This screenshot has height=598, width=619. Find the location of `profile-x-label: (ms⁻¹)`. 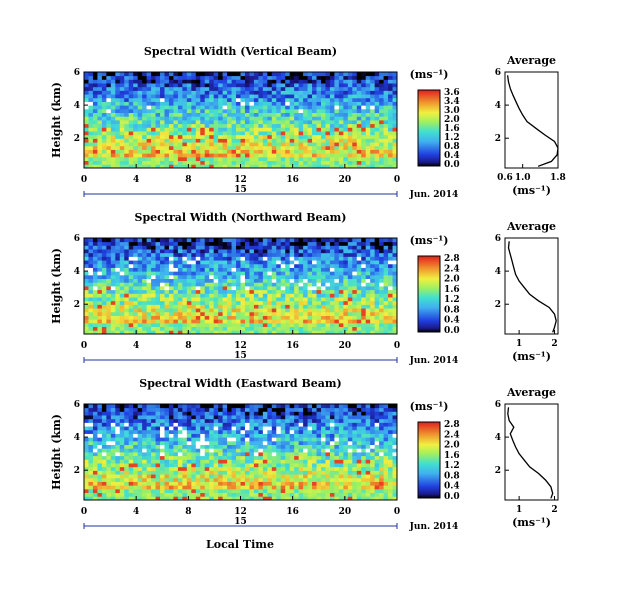

profile-x-label: (ms⁻¹) is located at coordinates (531, 190).